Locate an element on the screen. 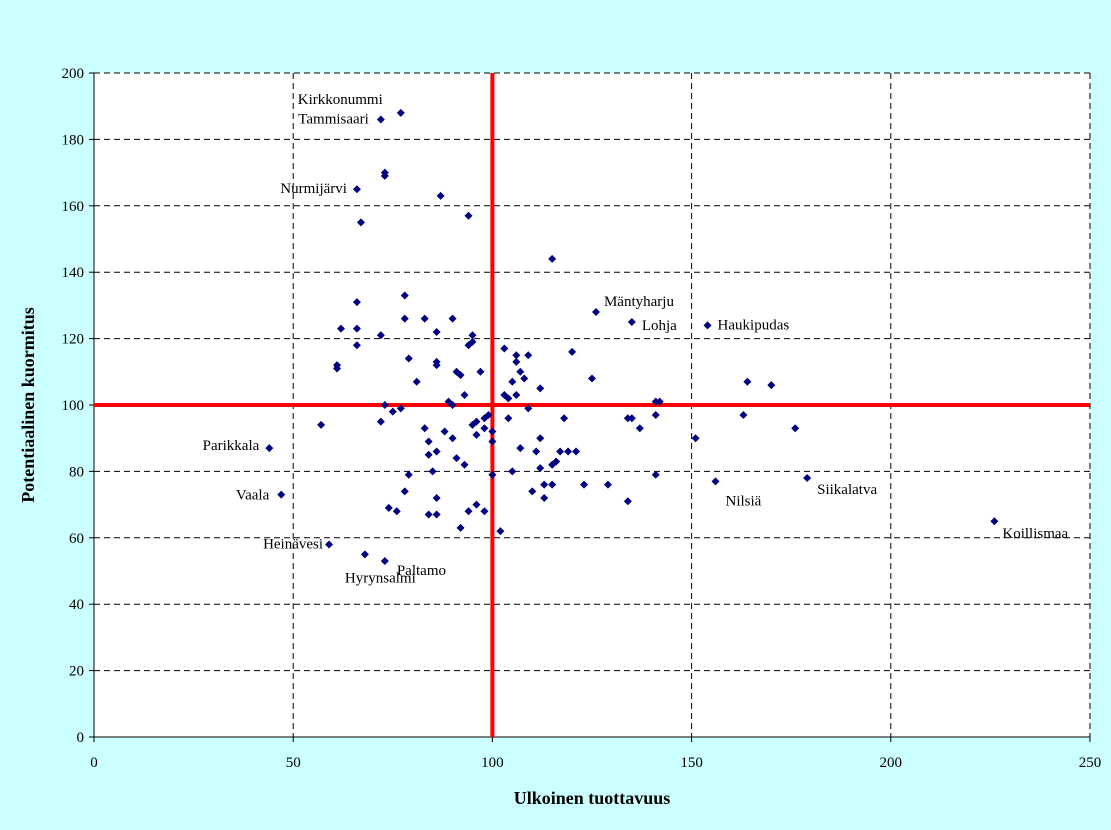  point-label: Siikalatva is located at coordinates (847, 490).